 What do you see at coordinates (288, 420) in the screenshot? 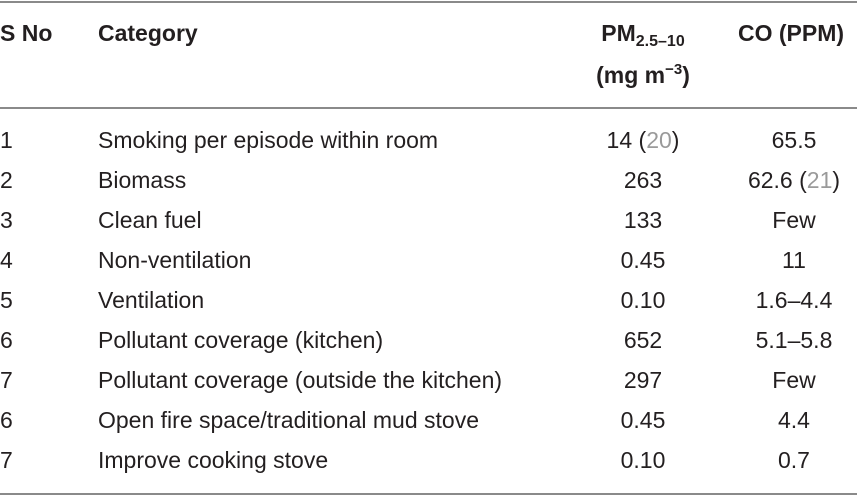
I see `cell-category: Open fire space/traditional mud stove` at bounding box center [288, 420].